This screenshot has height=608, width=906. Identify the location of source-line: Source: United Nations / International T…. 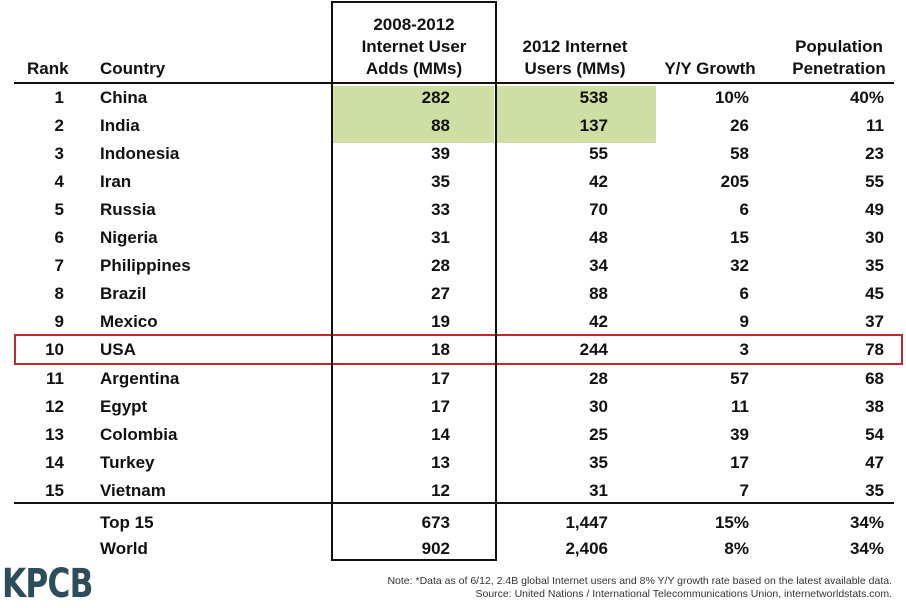
(683, 594).